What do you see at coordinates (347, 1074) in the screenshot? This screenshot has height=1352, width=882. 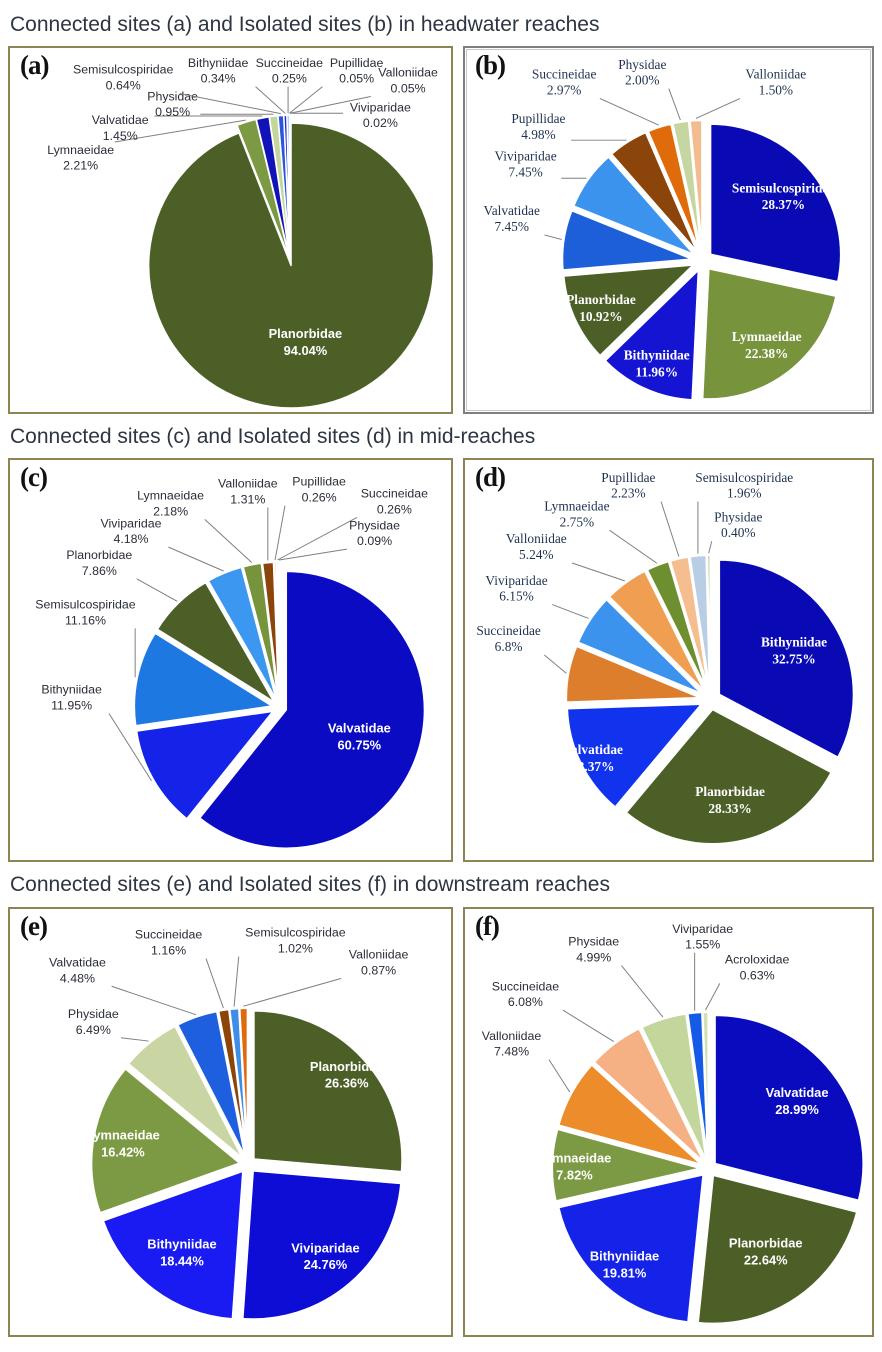 I see `internal-label-planorbidae: Planorbidae 26.36%` at bounding box center [347, 1074].